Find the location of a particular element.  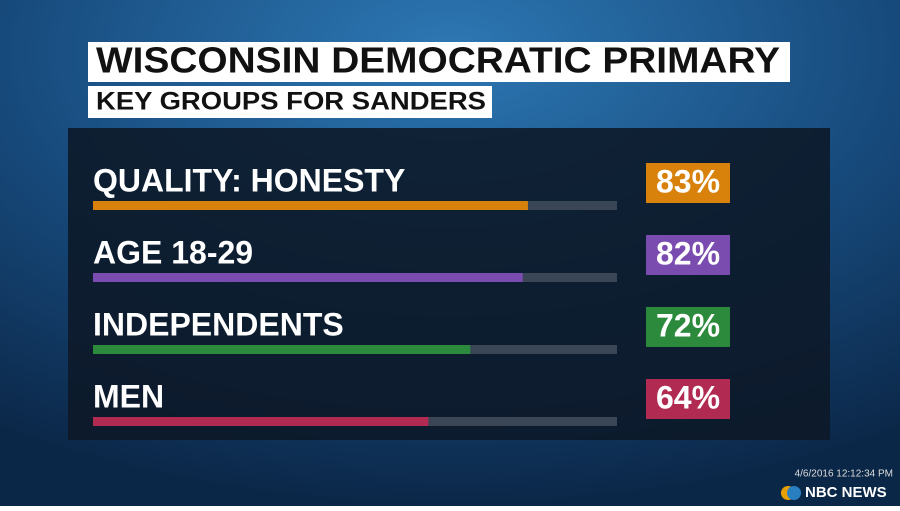

chart-subtitle: KEY GROUPS FOR SANDERS is located at coordinates (291, 102).